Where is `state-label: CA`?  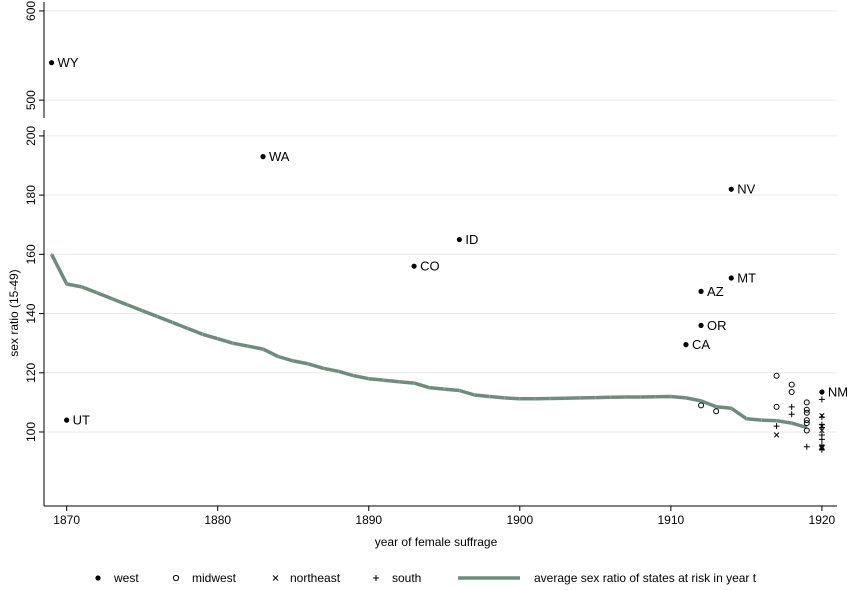 state-label: CA is located at coordinates (701, 344).